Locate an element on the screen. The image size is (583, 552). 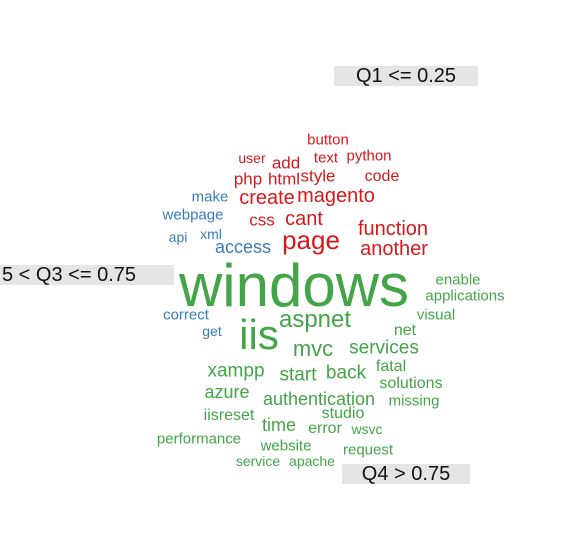
word-style: style is located at coordinates (318, 176).